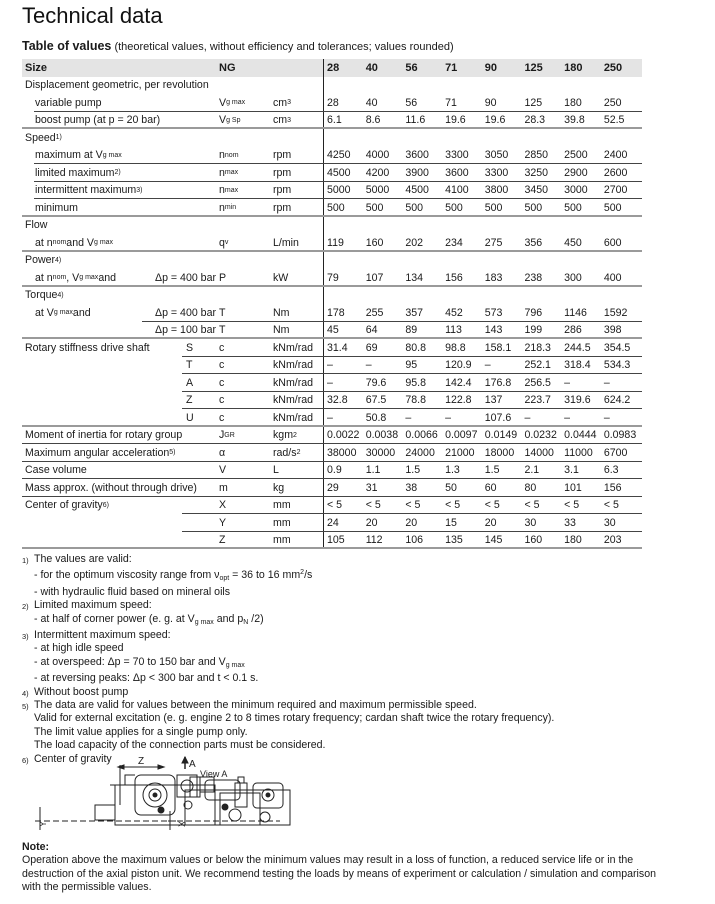 This screenshot has width=715, height=904. Describe the element at coordinates (539, 452) in the screenshot. I see `value-cell: 14000` at that location.